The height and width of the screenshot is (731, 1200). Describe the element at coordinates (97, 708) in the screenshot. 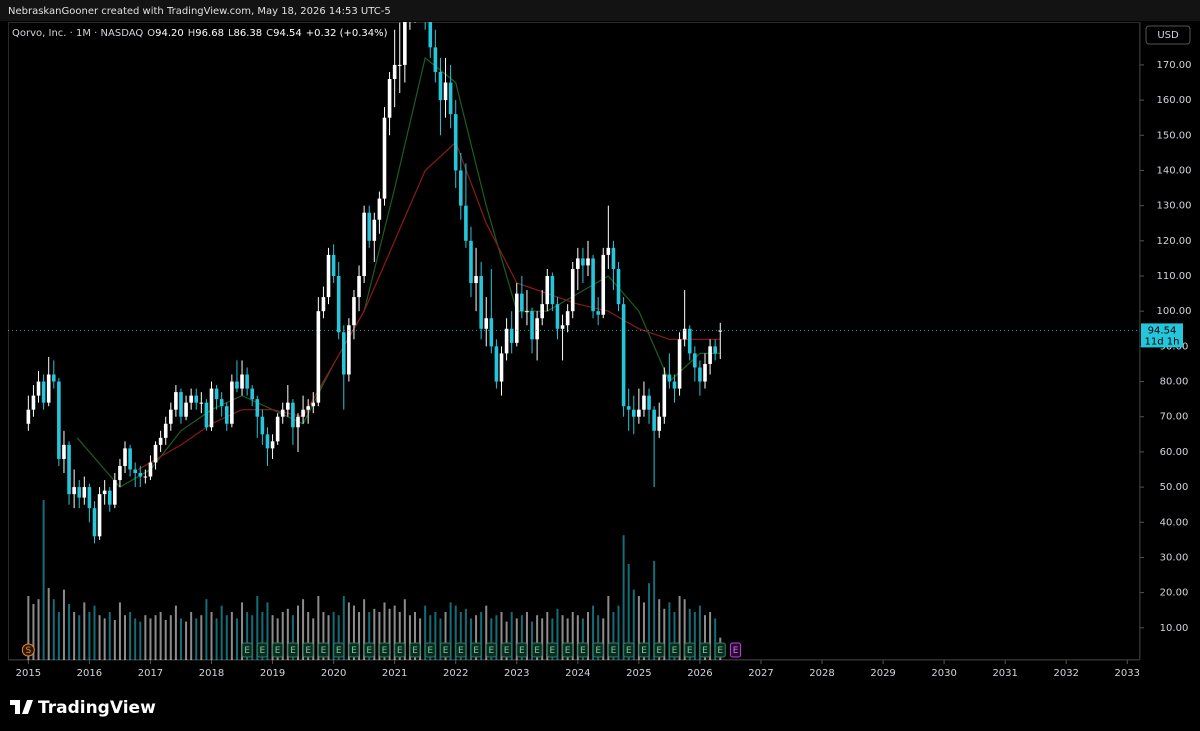

I see `logo-text: TradingView` at that location.